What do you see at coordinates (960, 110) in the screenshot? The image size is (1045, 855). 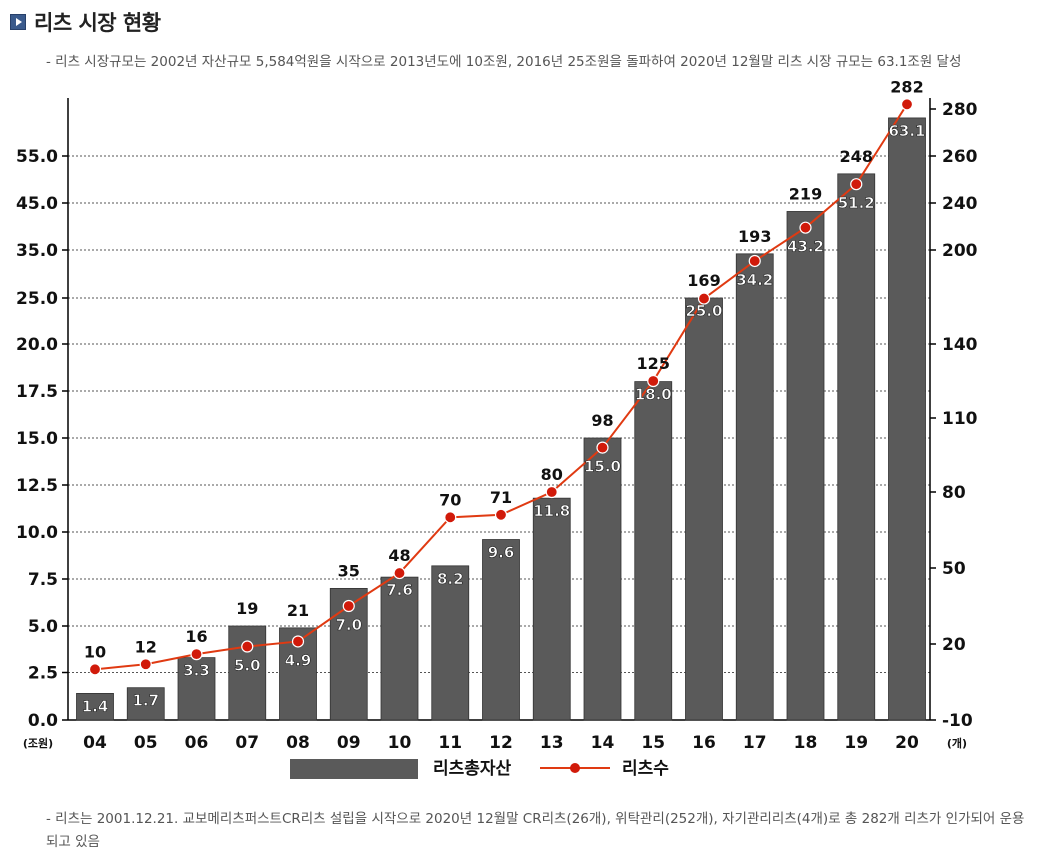 I see `right-tick-label: 280` at bounding box center [960, 110].